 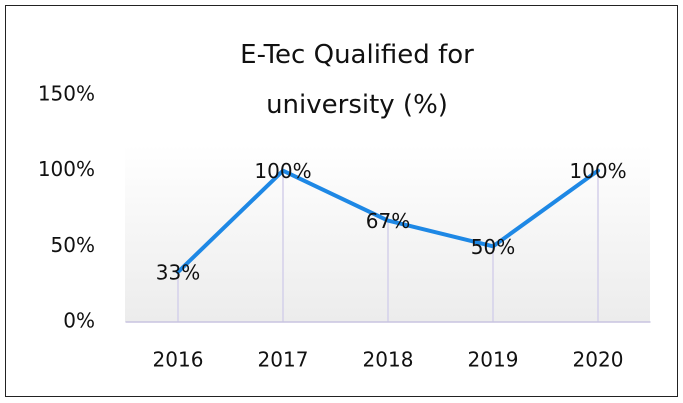 I want to click on x-tick-label: 2018, so click(x=388, y=360).